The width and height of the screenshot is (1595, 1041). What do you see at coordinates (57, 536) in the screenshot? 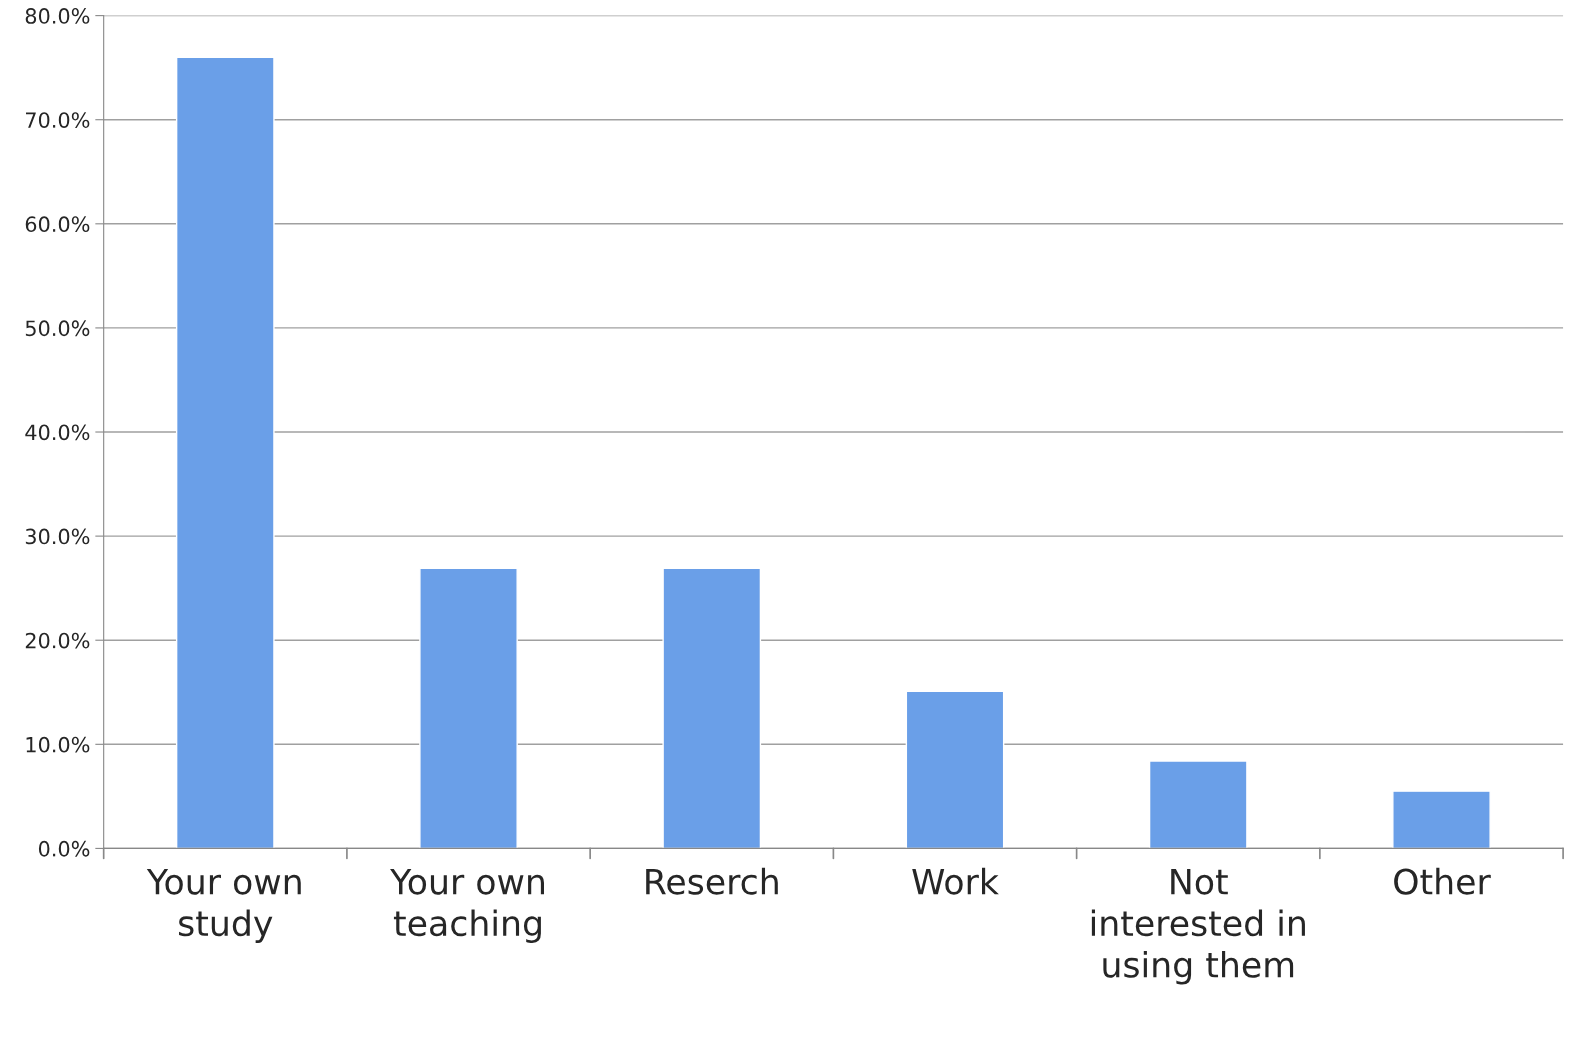
I see `y-tick-label: 30.0%` at bounding box center [57, 536].